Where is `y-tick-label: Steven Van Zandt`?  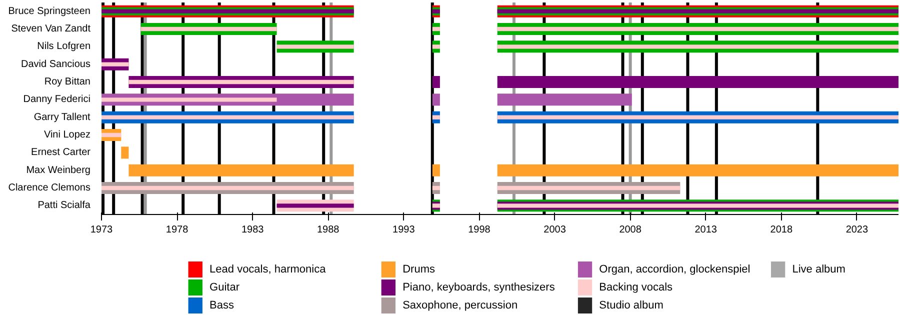
y-tick-label: Steven Van Zandt is located at coordinates (51, 29).